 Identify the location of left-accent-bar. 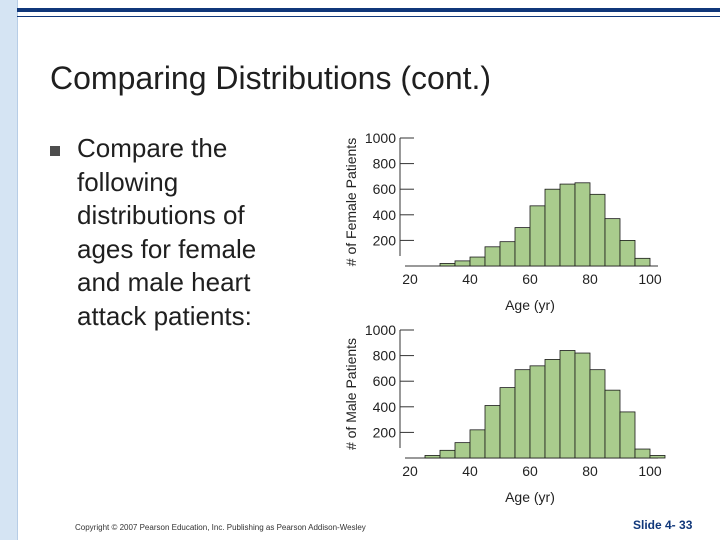
(9, 270).